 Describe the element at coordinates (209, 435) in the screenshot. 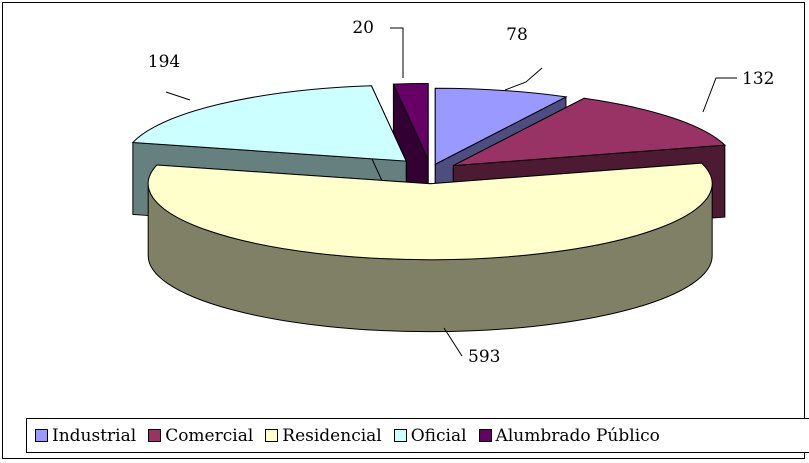

I see `legend-label: Comercial` at that location.